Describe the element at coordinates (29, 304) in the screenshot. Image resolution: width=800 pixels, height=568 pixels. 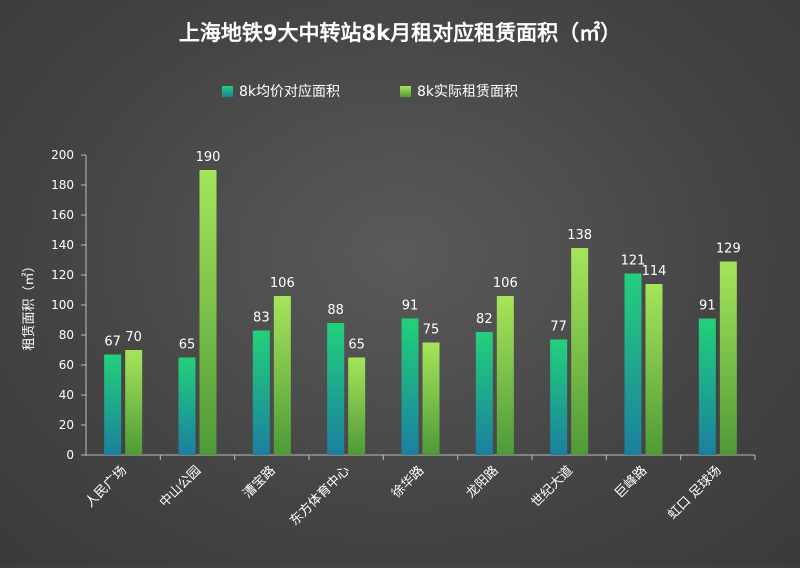
I see `y-axis-label: 租赁面积（㎡）` at that location.